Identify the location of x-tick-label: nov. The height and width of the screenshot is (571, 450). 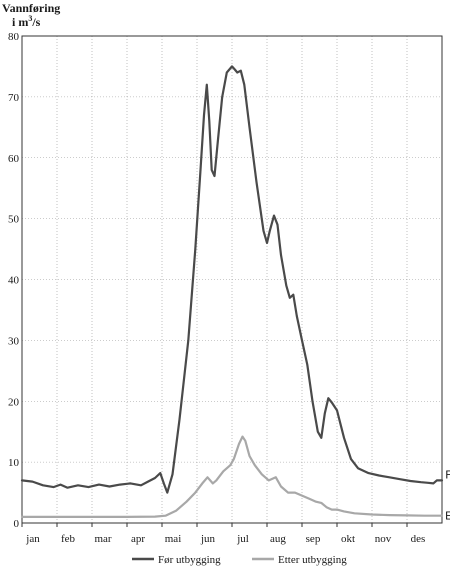
(383, 539).